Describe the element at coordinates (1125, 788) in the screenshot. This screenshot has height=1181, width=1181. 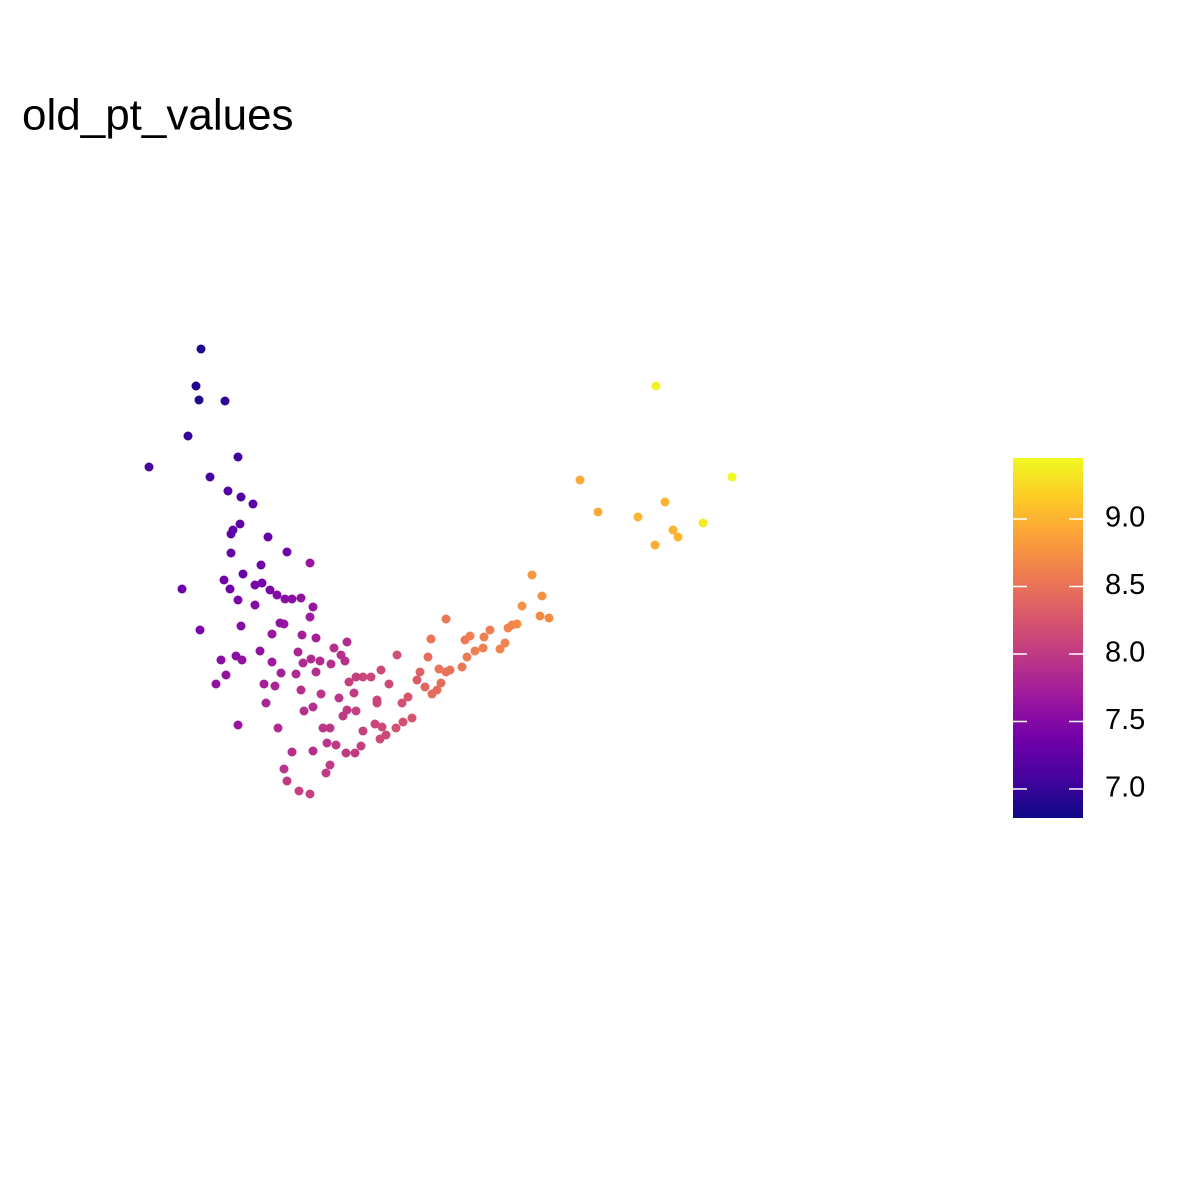
I see `colorbar-tick-label: 7.0` at that location.